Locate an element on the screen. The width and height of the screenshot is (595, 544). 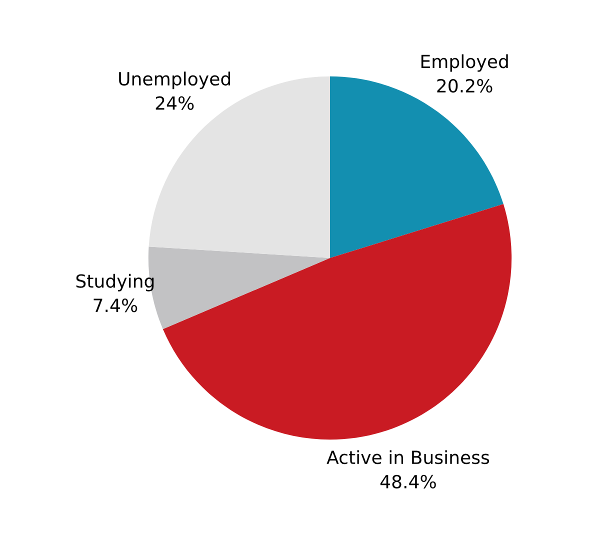
pie-slice is located at coordinates (417, 167).